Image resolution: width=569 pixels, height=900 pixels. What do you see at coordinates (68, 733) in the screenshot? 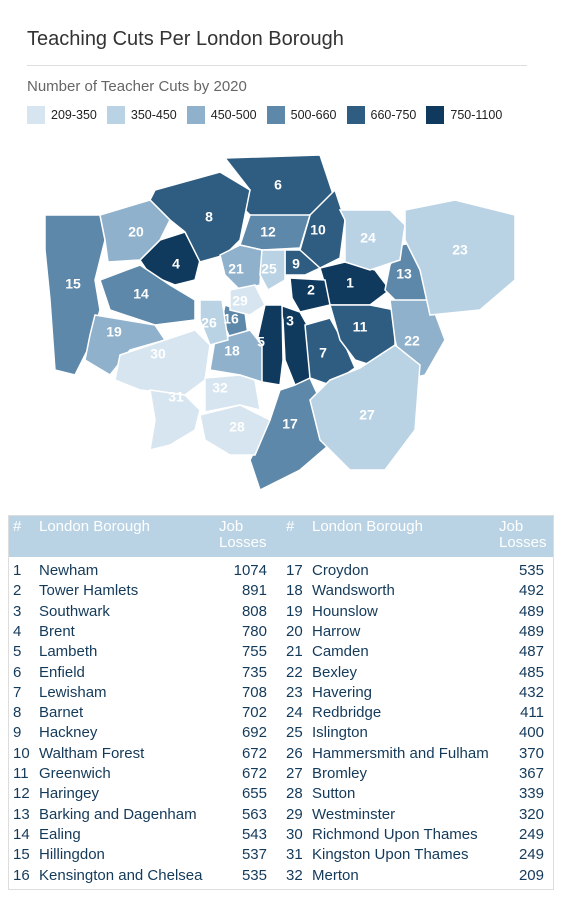
I see `borough-name: Hackney` at bounding box center [68, 733].